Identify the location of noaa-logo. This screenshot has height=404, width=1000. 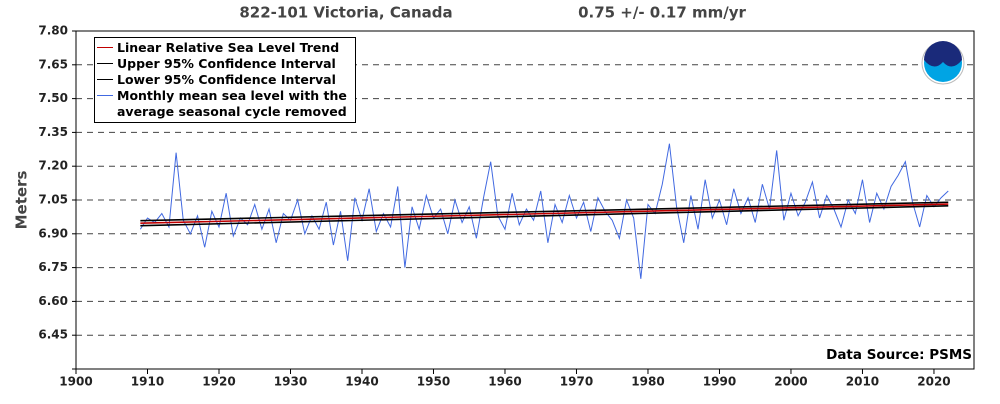
(943, 63).